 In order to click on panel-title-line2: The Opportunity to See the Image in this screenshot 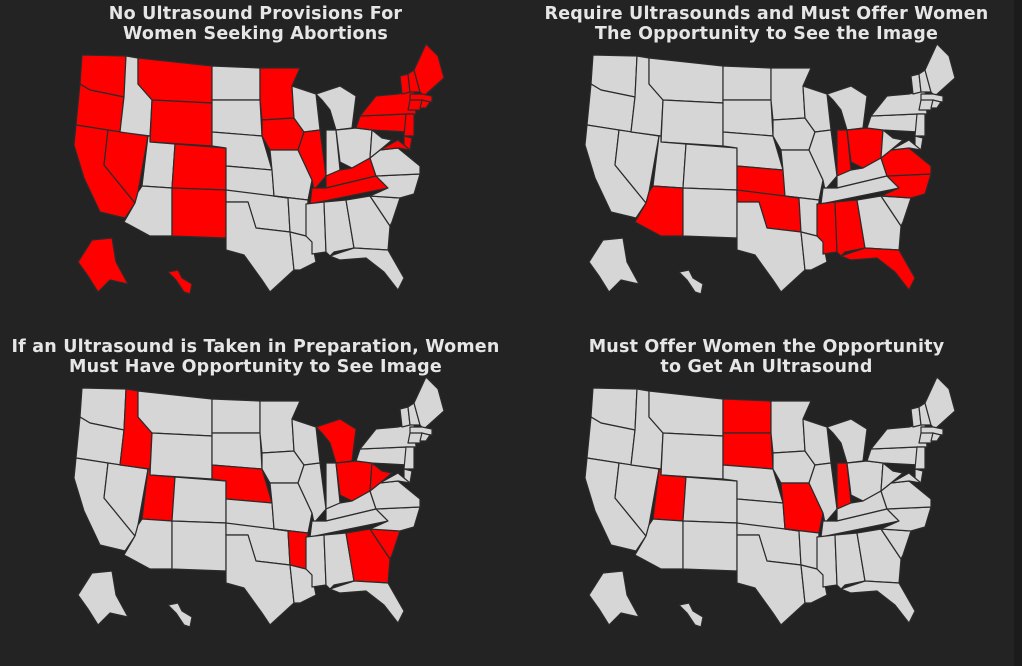, I will do `click(766, 34)`.